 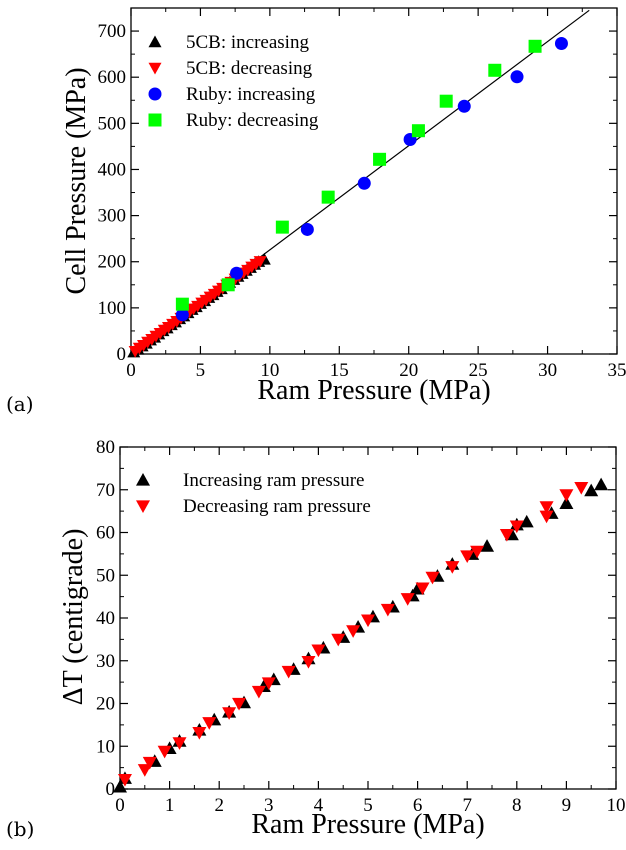 I want to click on x-tick-label: 25, so click(x=478, y=370).